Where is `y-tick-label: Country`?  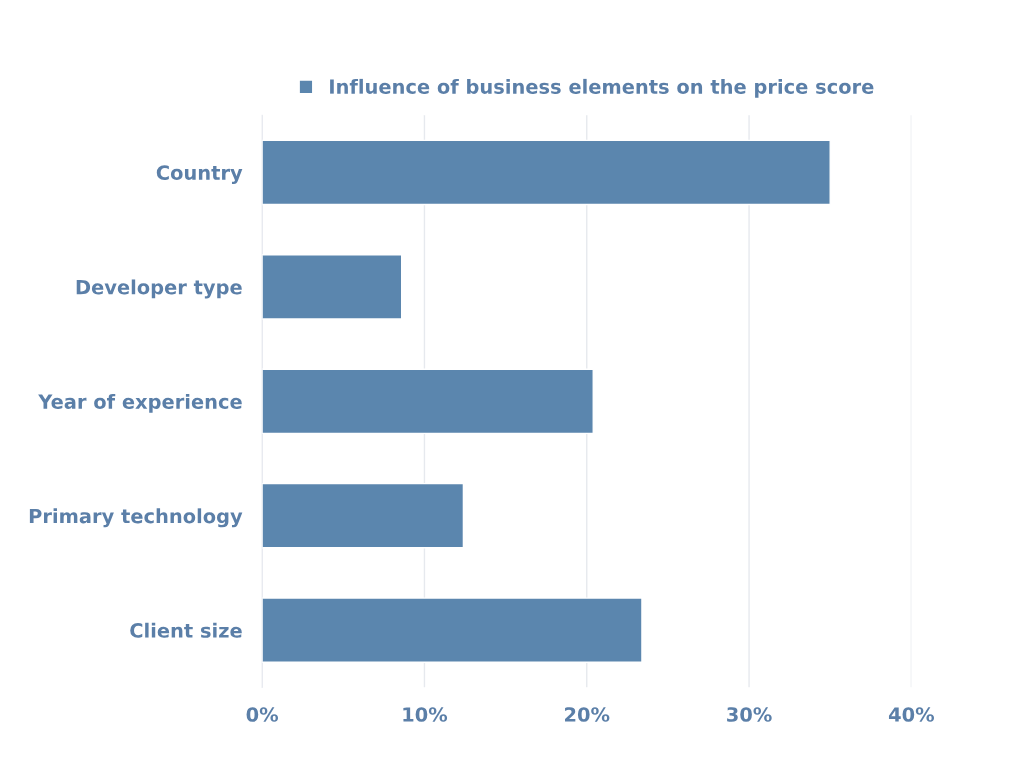
y-tick-label: Country is located at coordinates (199, 174).